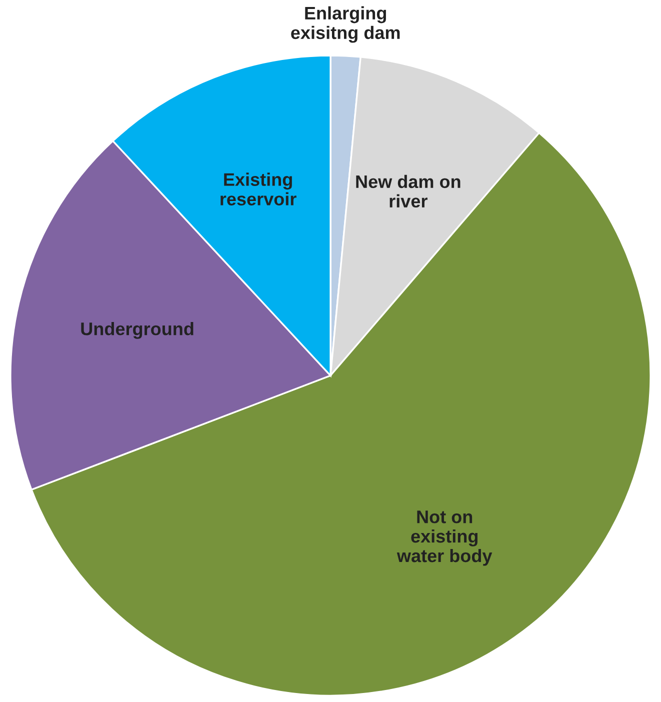 The height and width of the screenshot is (702, 661). I want to click on slice-label: New dam on river, so click(408, 191).